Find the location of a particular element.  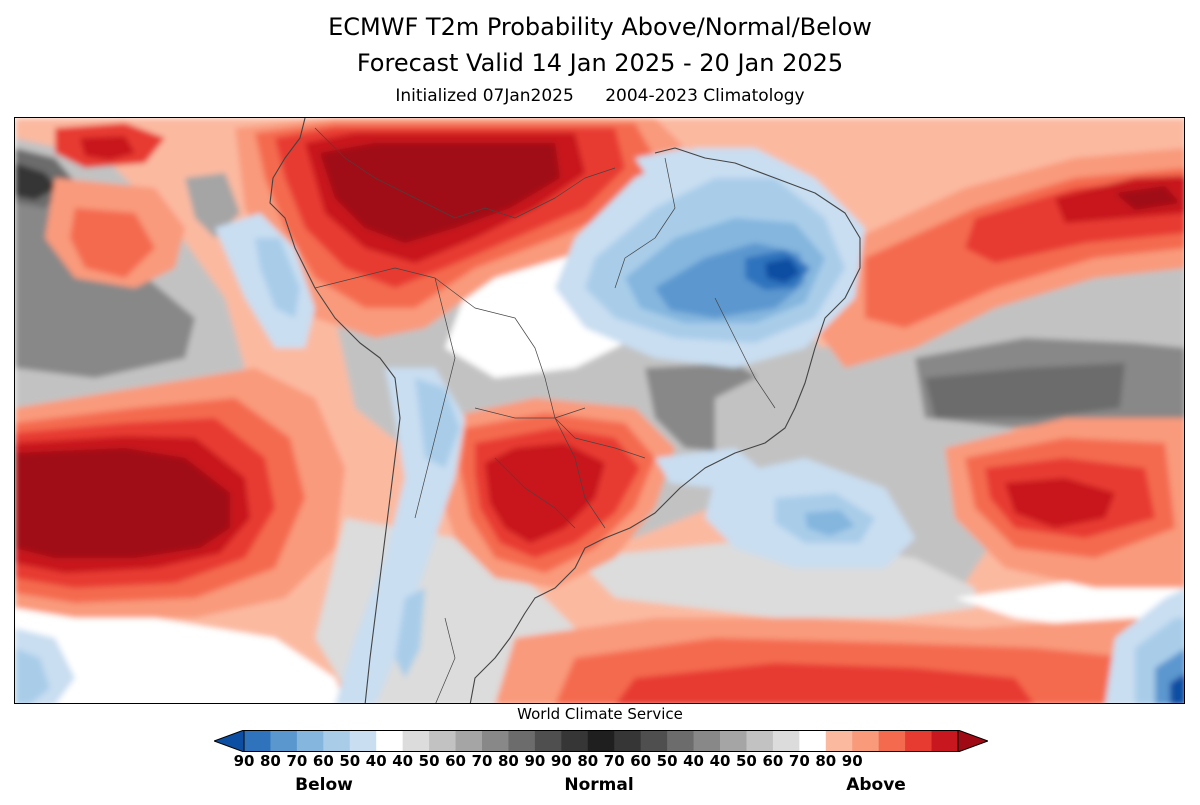

below-50-ecuador-andes is located at coordinates (277, 278).